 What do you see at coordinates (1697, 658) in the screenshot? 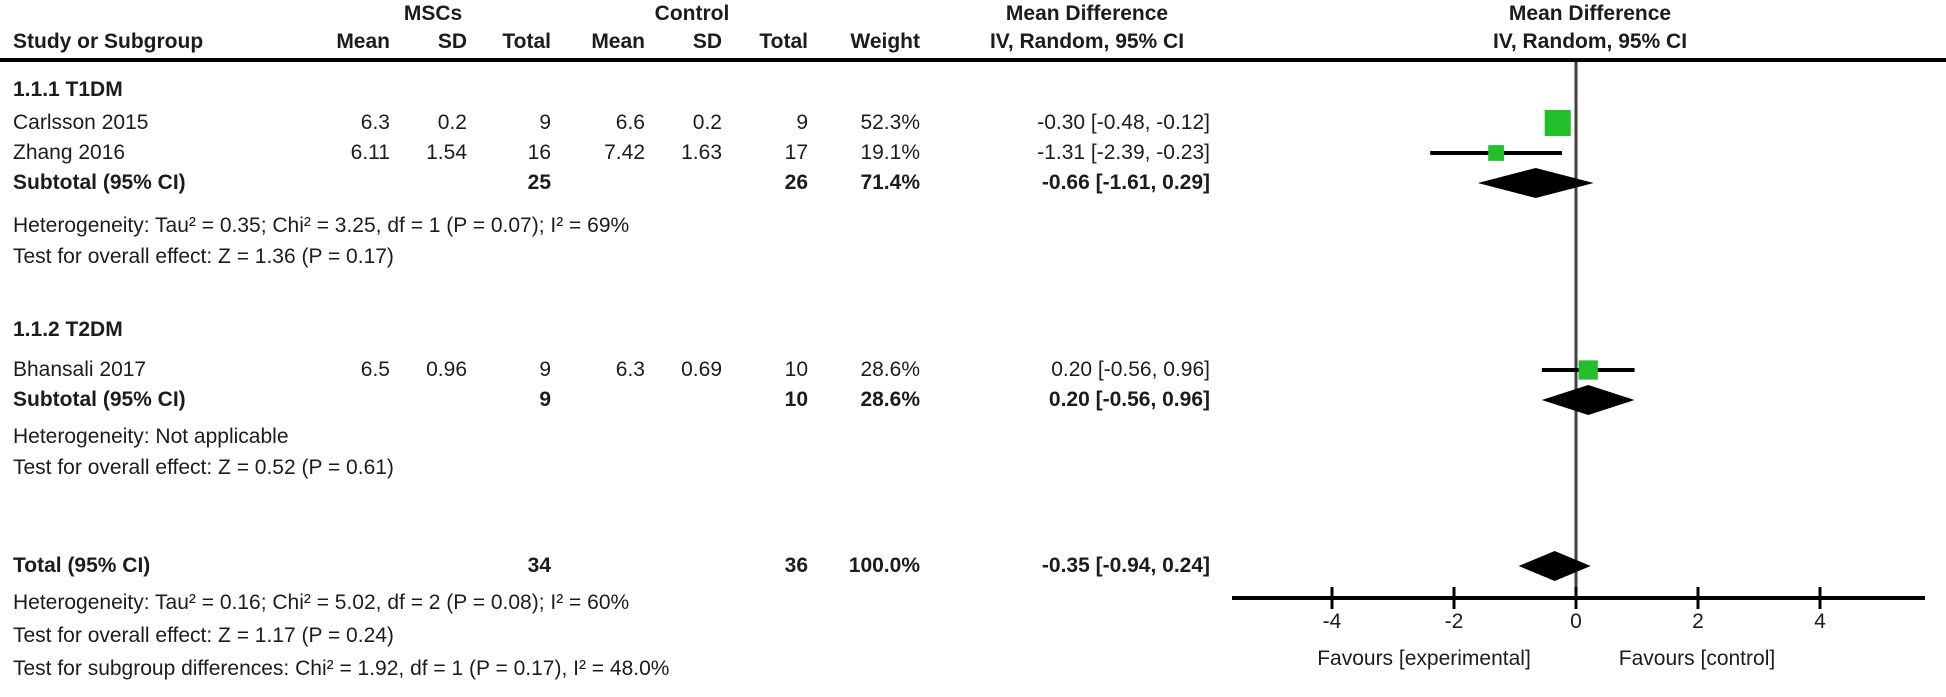
I see `favours-control-label: Favours [control]` at bounding box center [1697, 658].